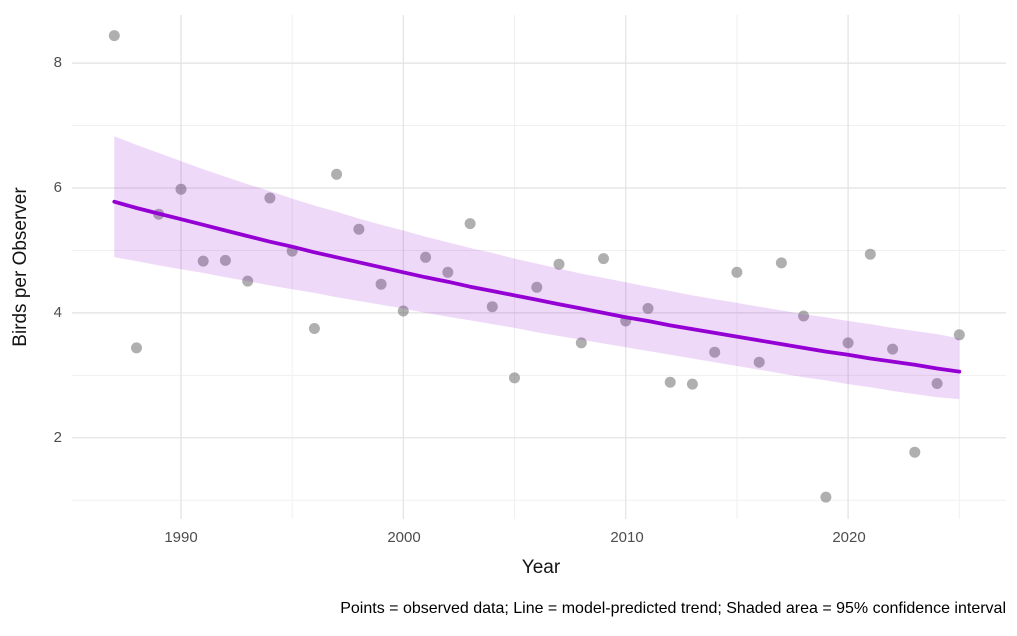  I want to click on y-tick-label-4: 4, so click(57, 312).